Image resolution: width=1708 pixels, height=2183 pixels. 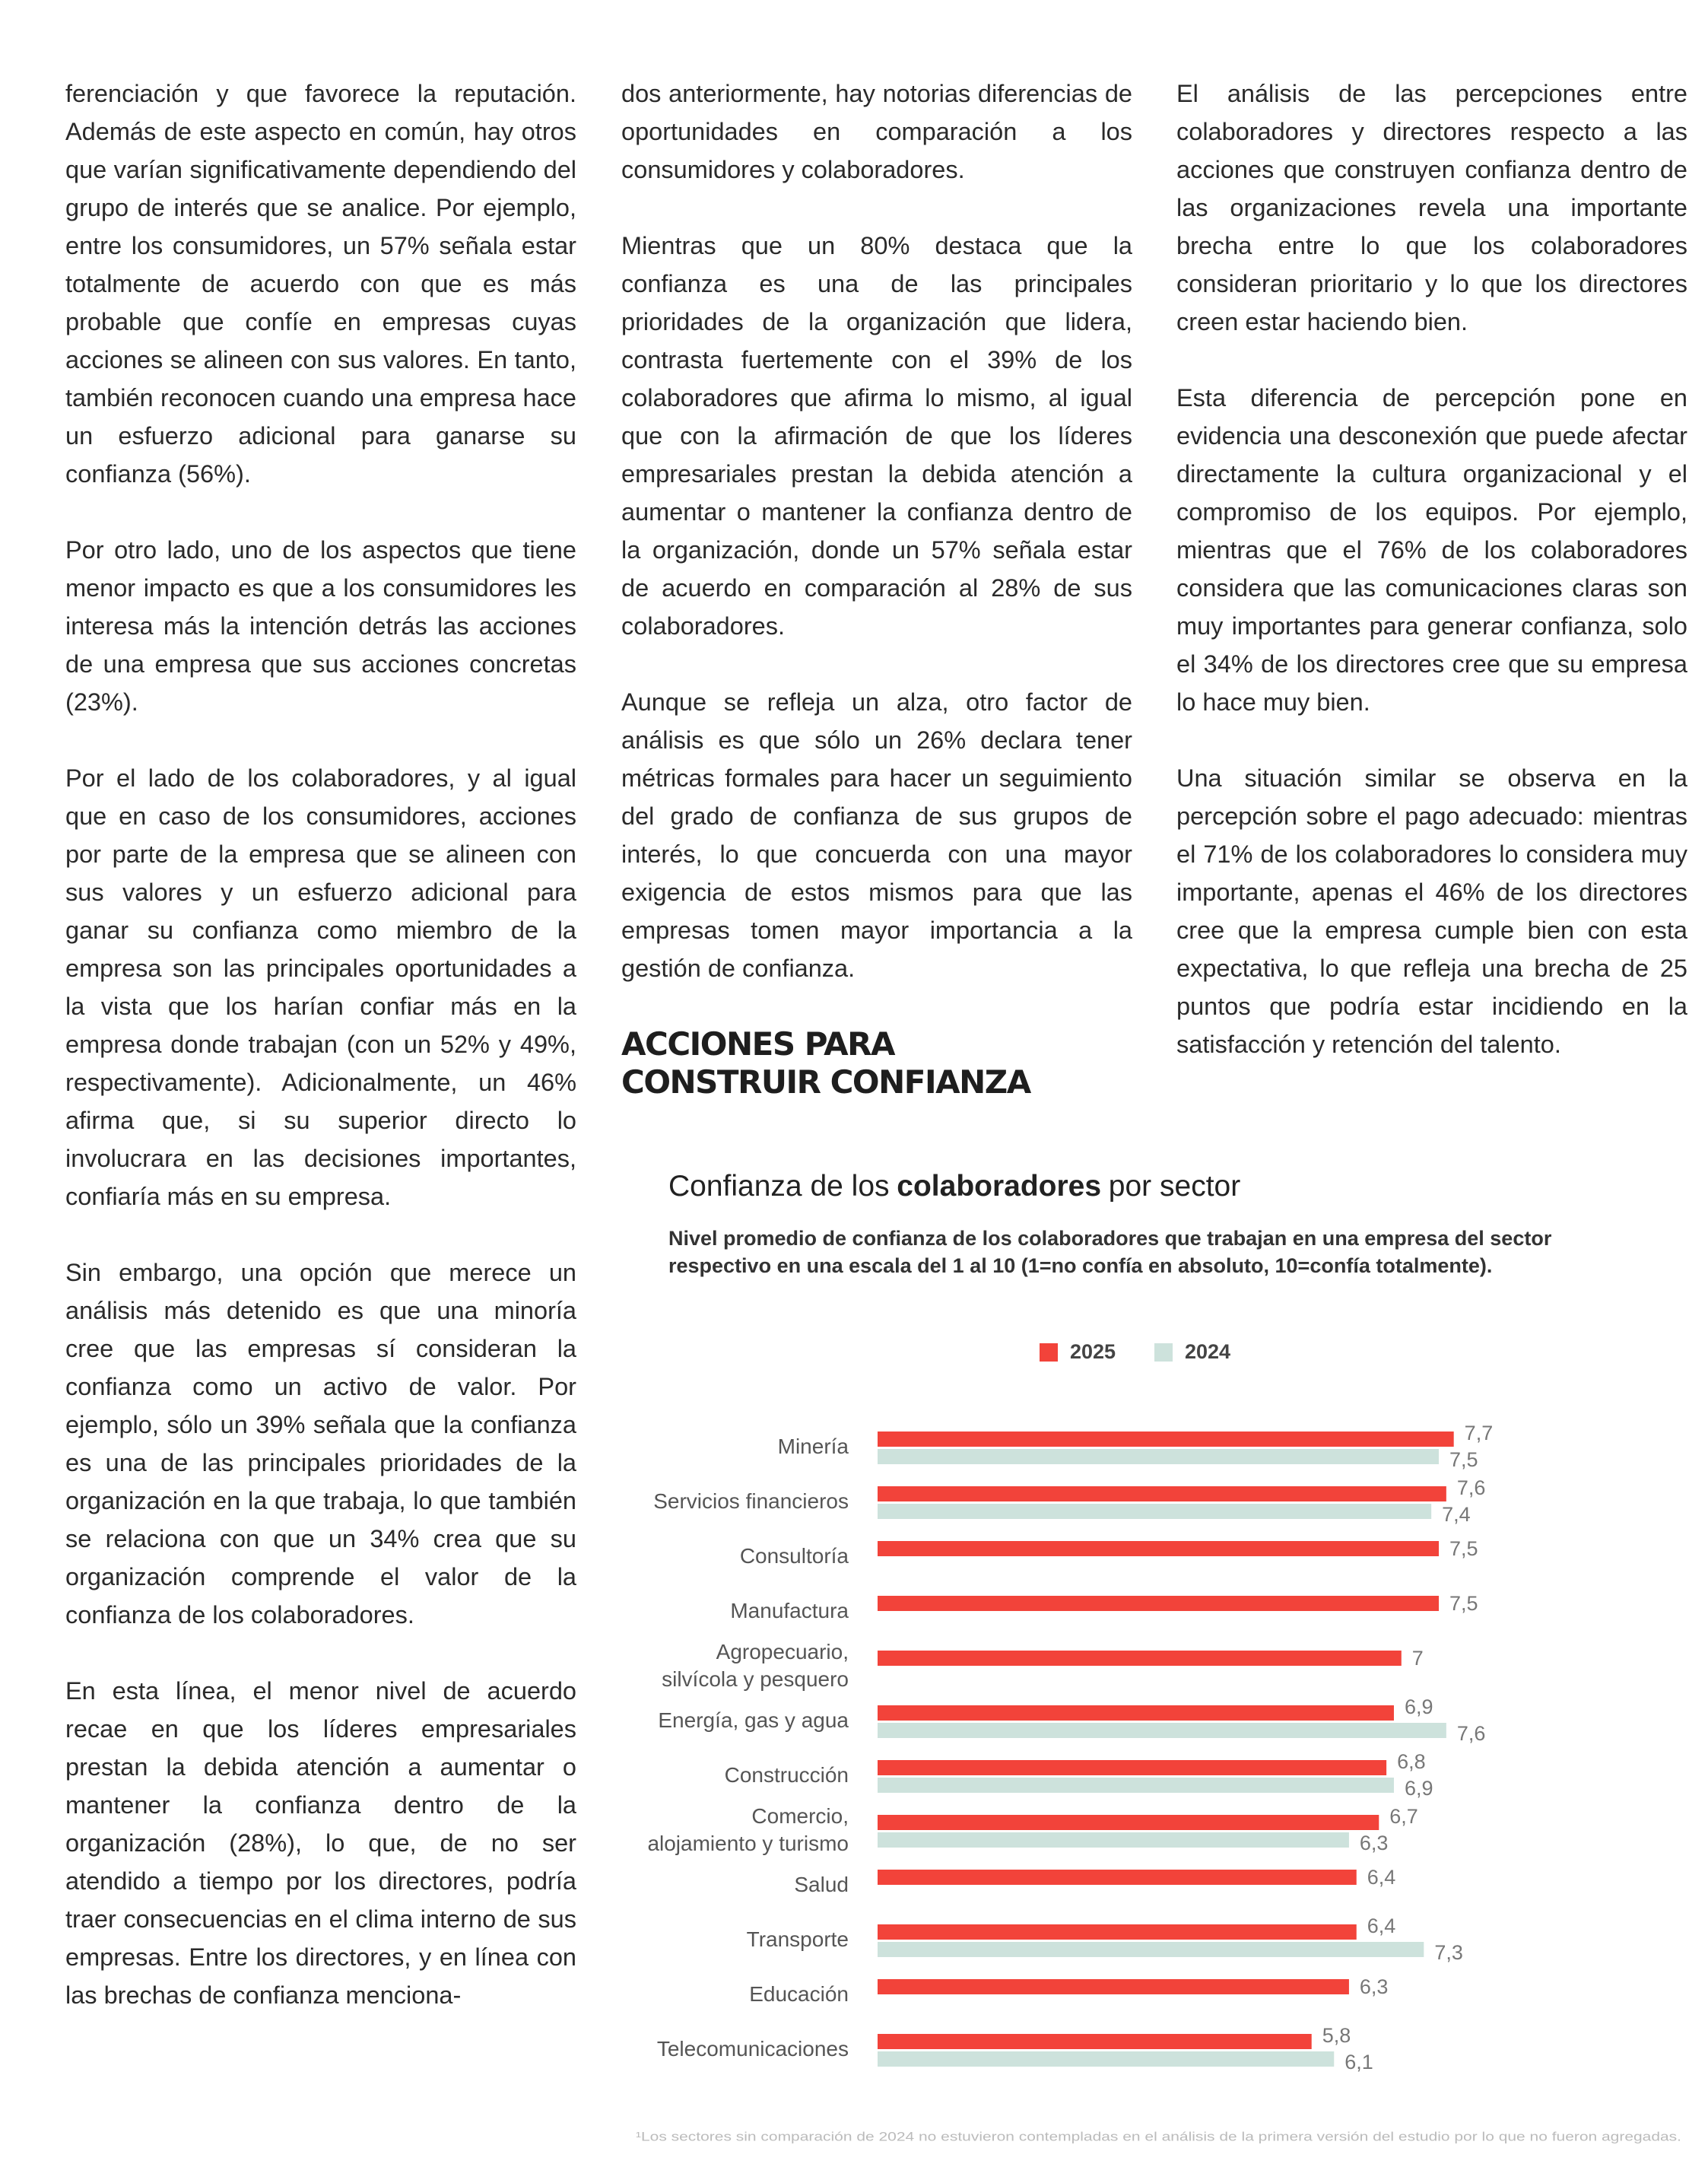 I want to click on value-label: 6,7, so click(x=1404, y=1816).